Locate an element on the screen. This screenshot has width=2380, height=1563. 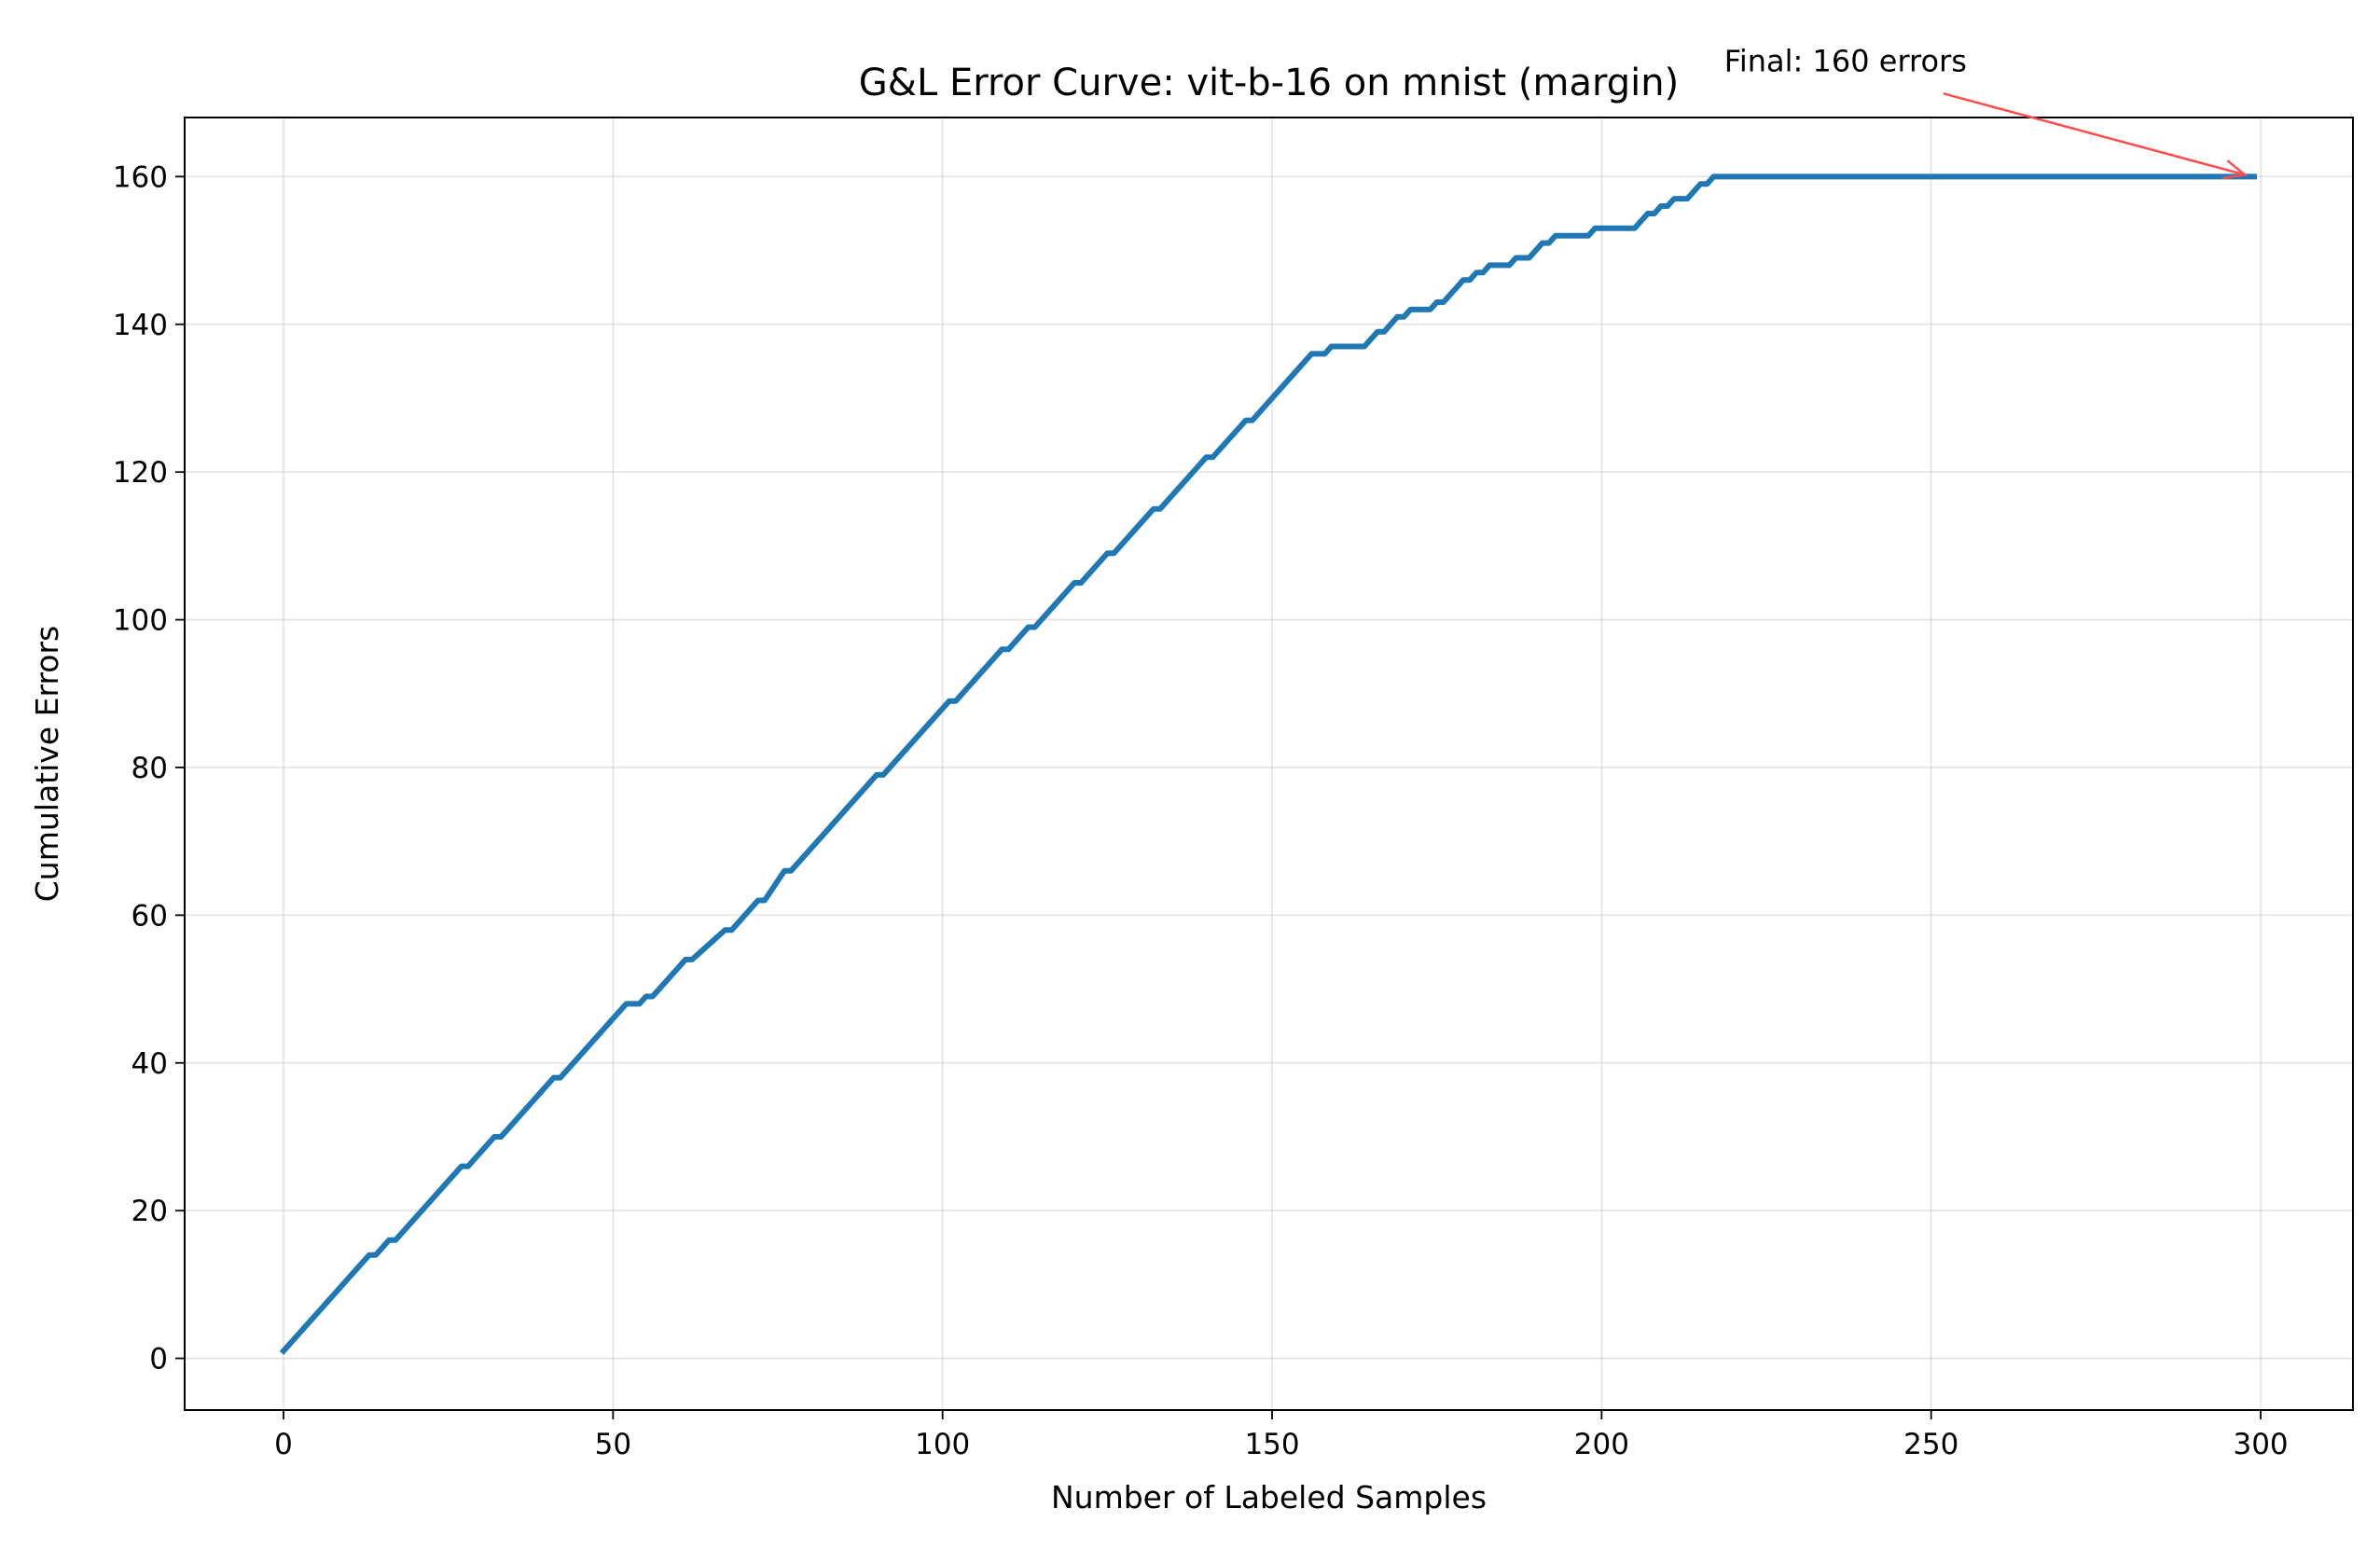
y-tick-label: 40 is located at coordinates (149, 1064).